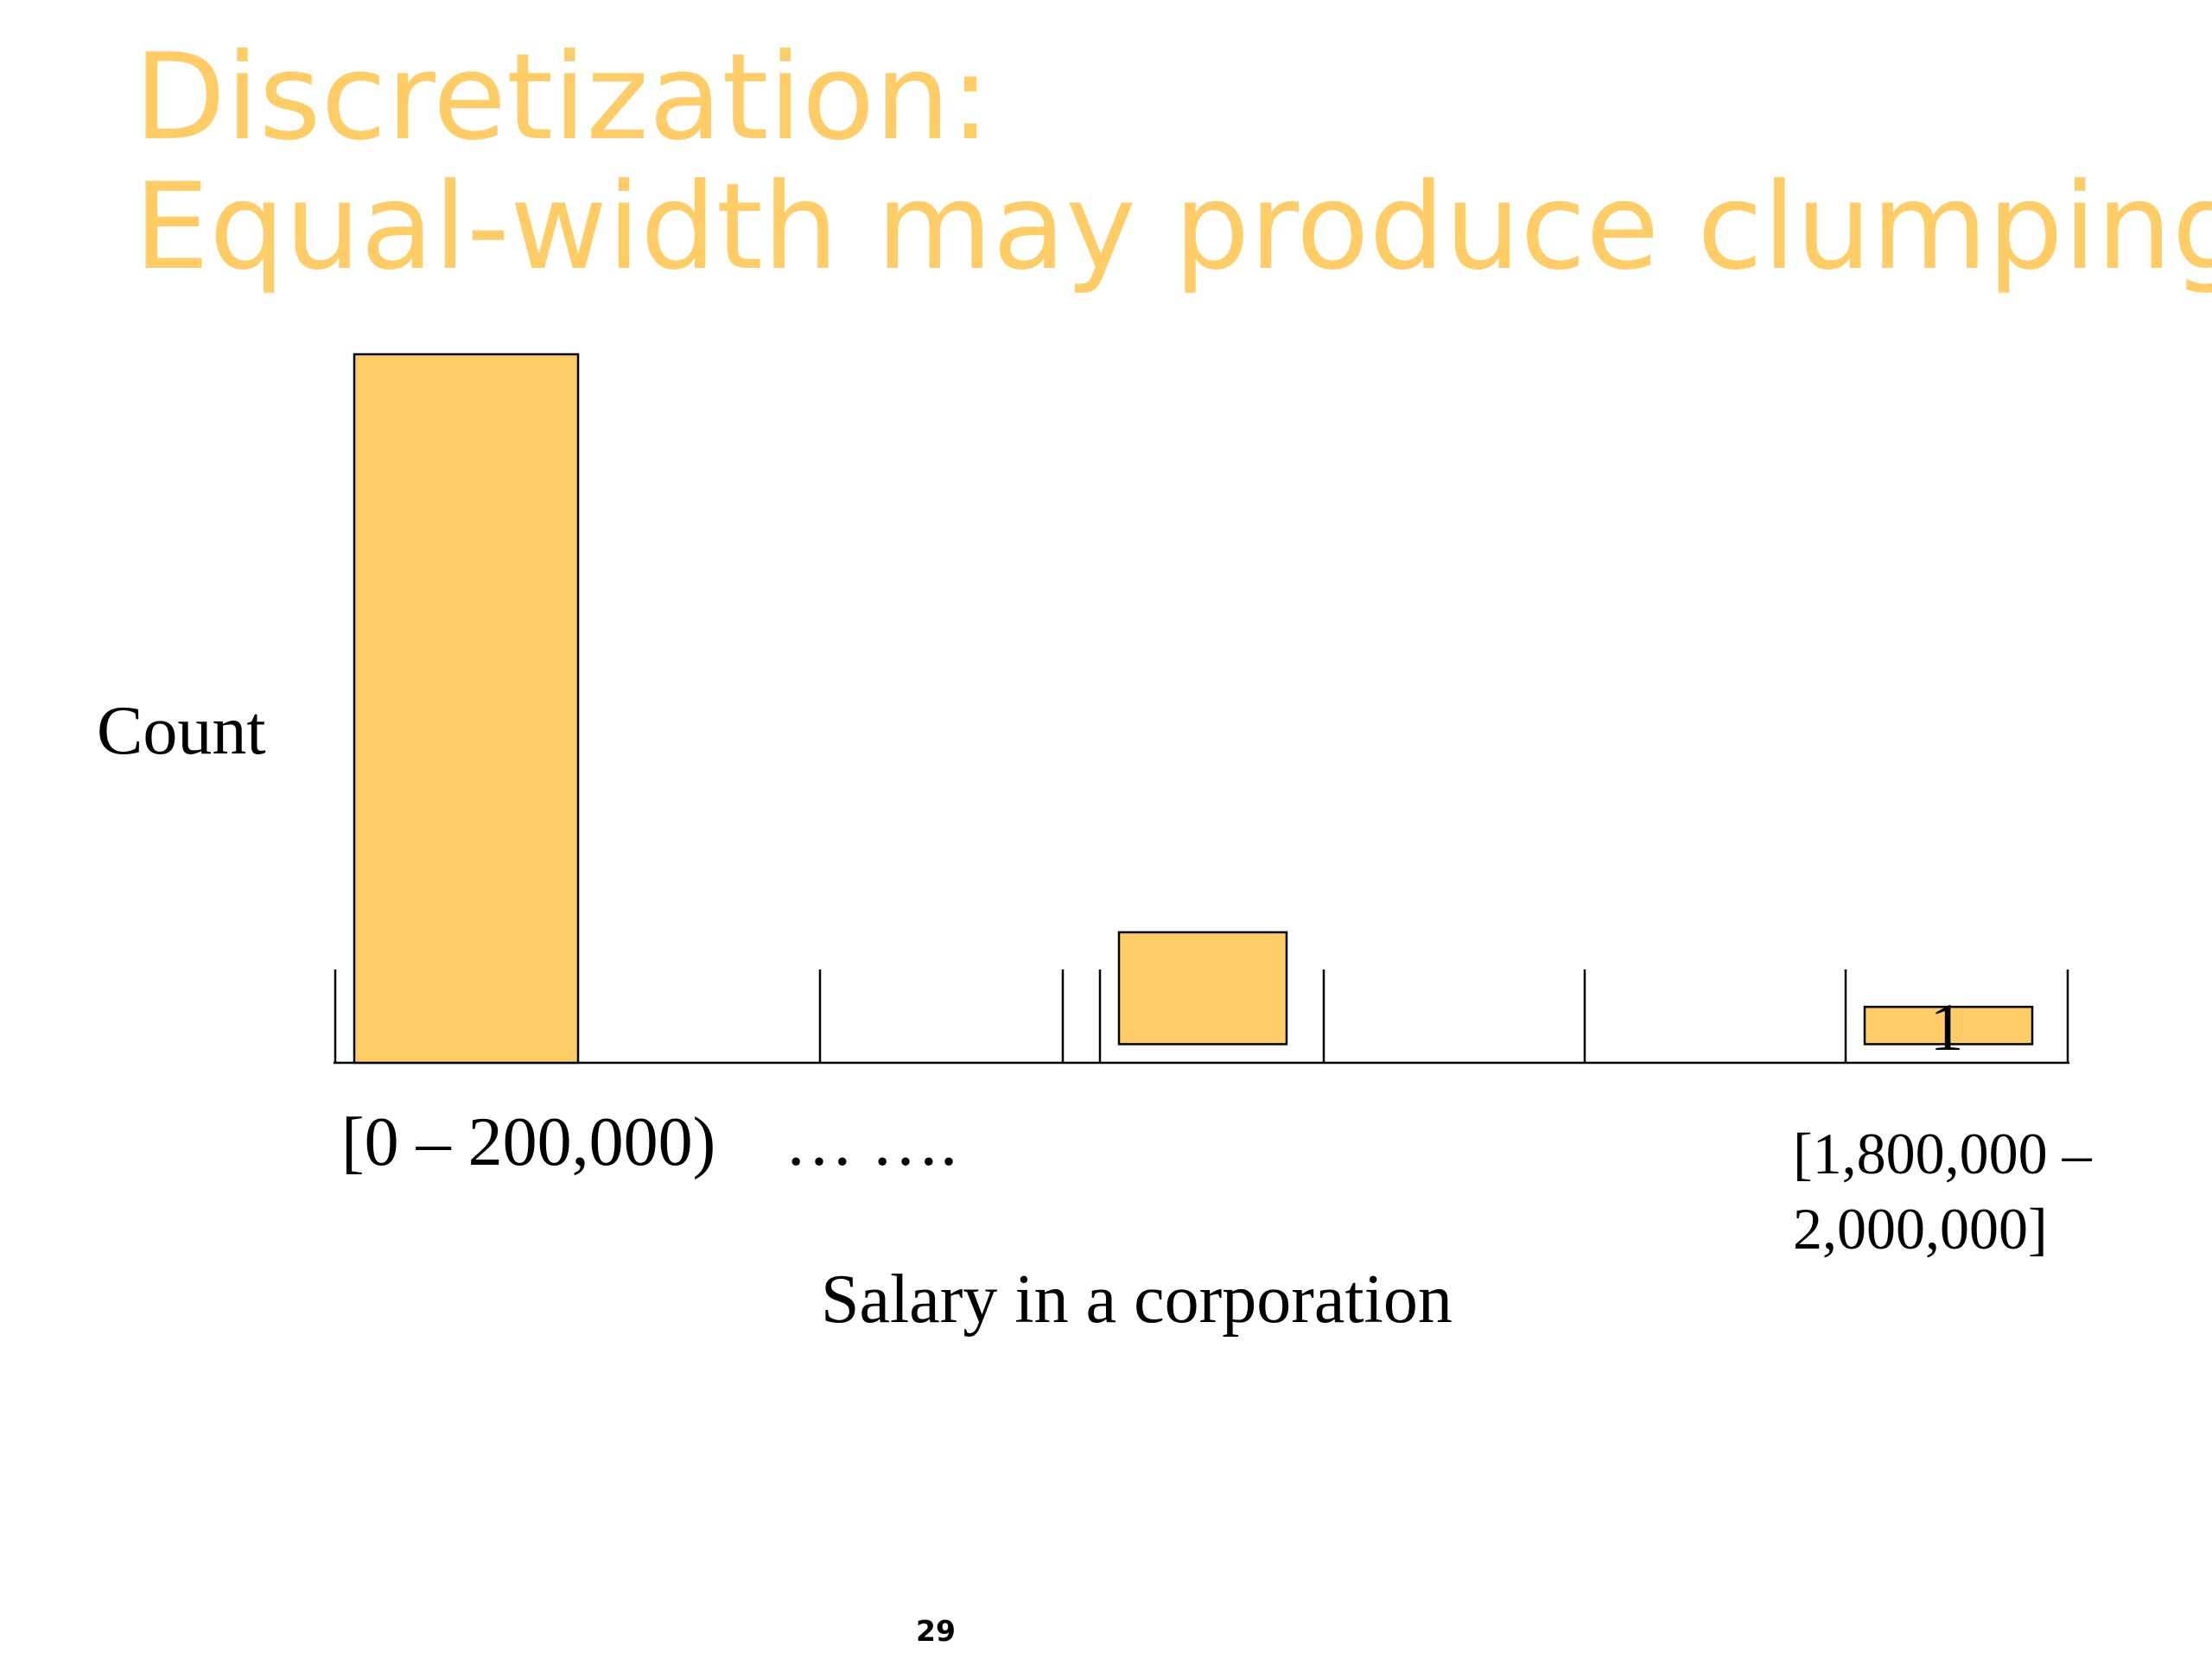 The width and height of the screenshot is (2212, 1659). I want to click on slide-title-line-2: Equal-width may produce clumping, so click(1173, 226).